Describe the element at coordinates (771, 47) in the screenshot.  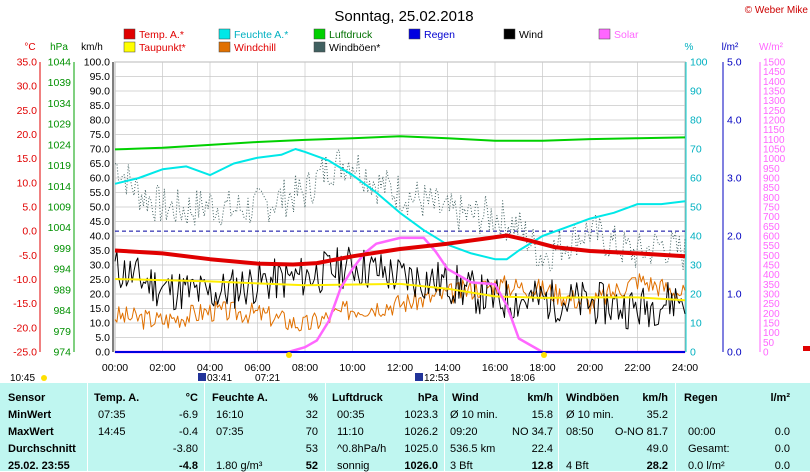
I see `solar-unit: W/m²` at that location.